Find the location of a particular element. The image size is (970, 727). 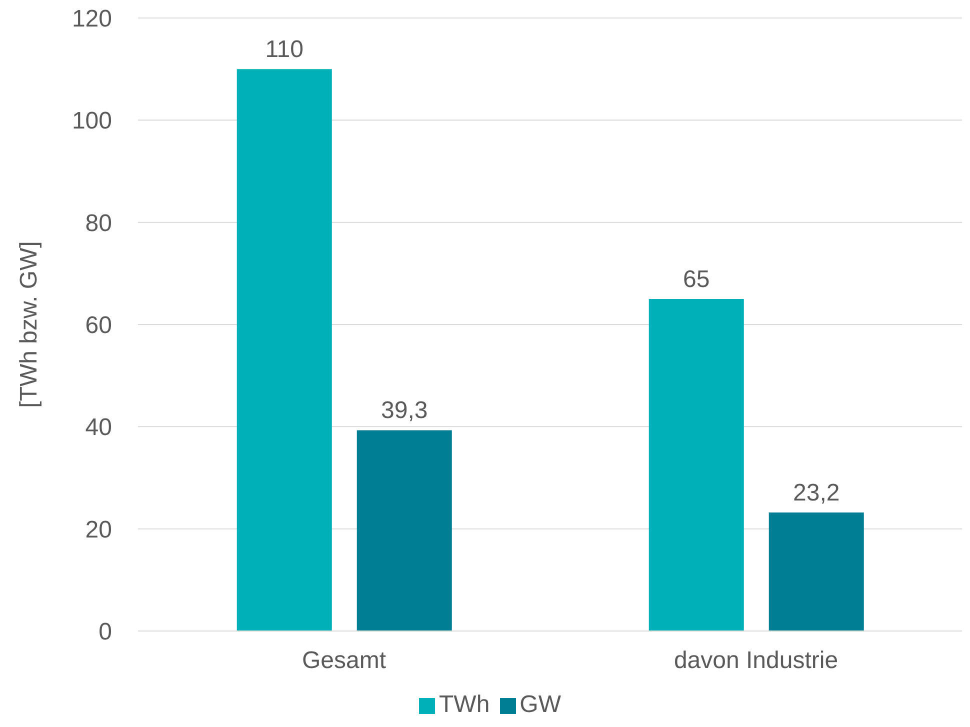

data-label: 110 is located at coordinates (284, 50).